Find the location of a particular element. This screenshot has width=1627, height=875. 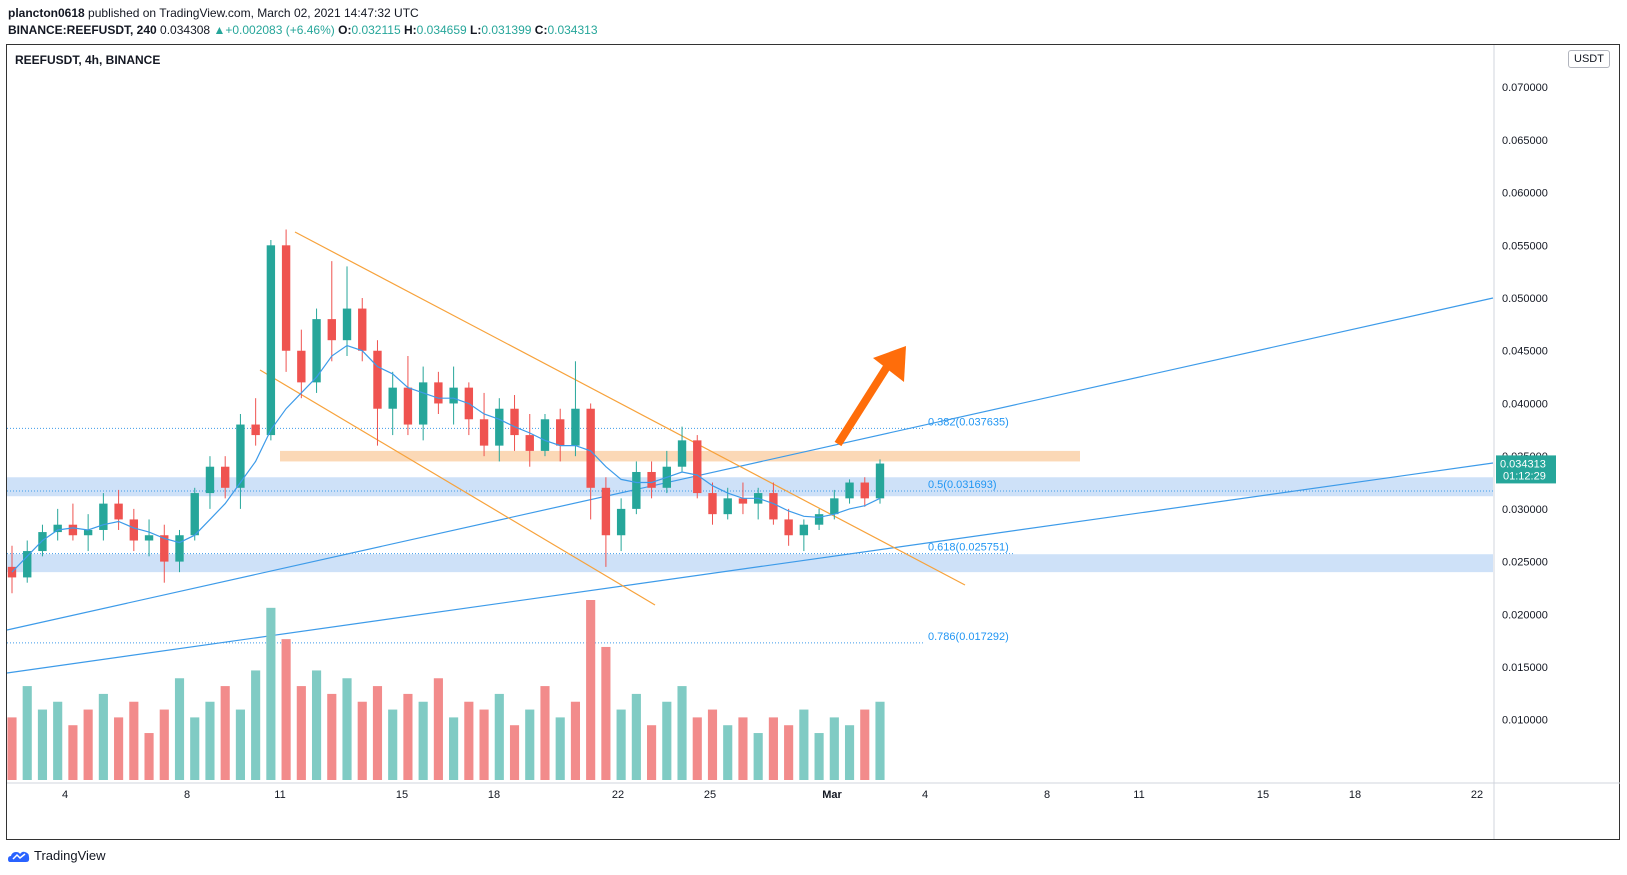

tradingview-logo: TradingView is located at coordinates (57, 855).